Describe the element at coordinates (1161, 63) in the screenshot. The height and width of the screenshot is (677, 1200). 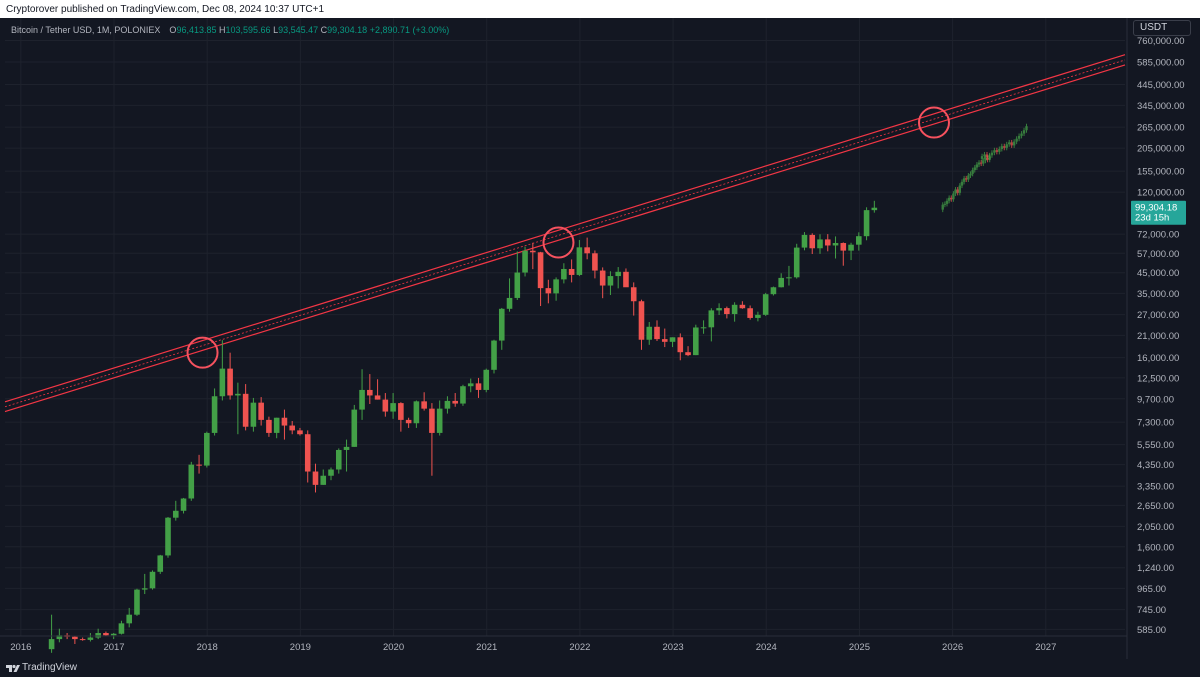
I see `price-tick-label: 585,000.00` at that location.